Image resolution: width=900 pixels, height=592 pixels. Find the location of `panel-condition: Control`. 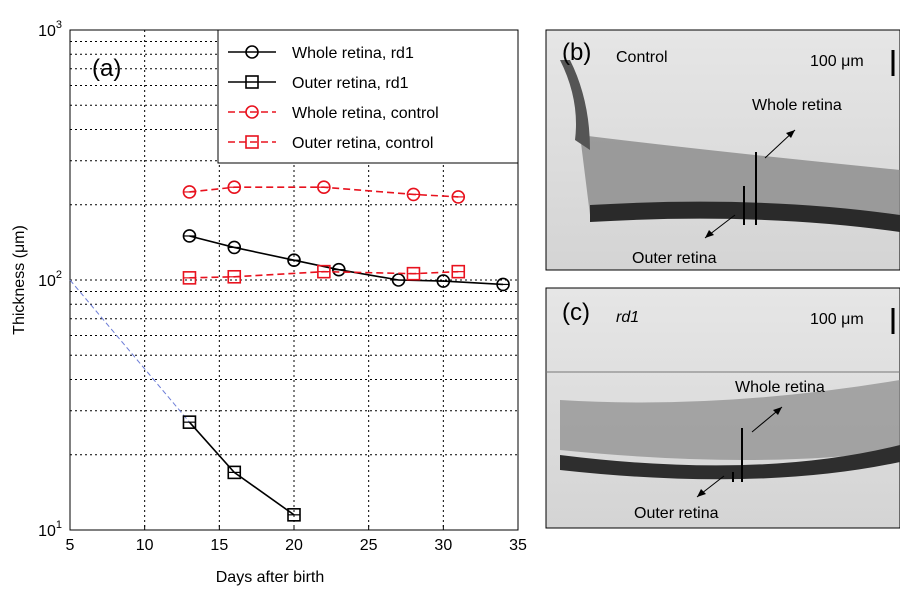

panel-condition: Control is located at coordinates (642, 57).